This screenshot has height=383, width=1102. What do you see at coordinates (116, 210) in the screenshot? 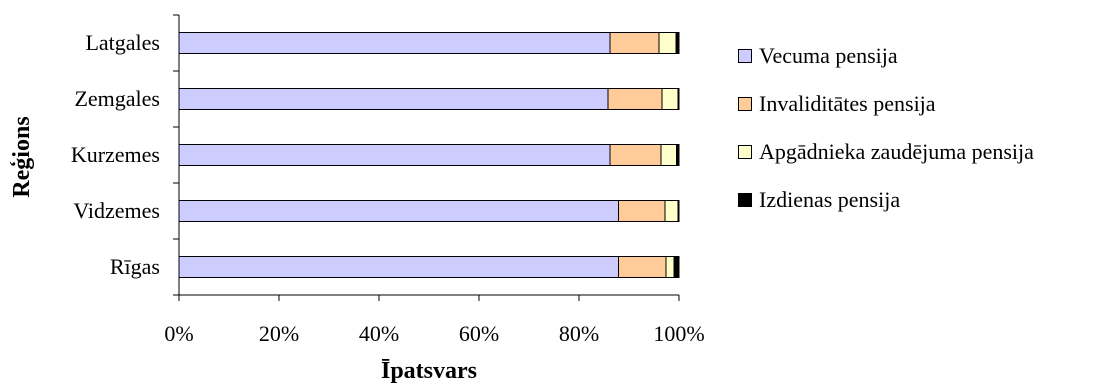
I see `category-label: Vidzemes` at bounding box center [116, 210].